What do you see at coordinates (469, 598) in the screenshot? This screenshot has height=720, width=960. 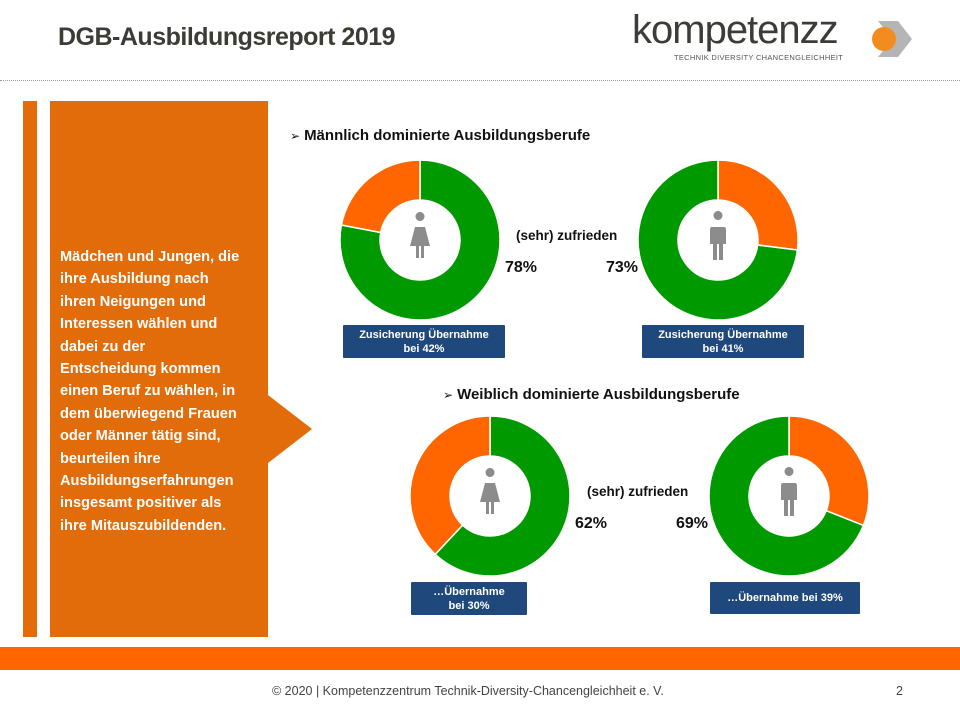 I see `takeover-badge: …Übernahme bei 30%` at bounding box center [469, 598].